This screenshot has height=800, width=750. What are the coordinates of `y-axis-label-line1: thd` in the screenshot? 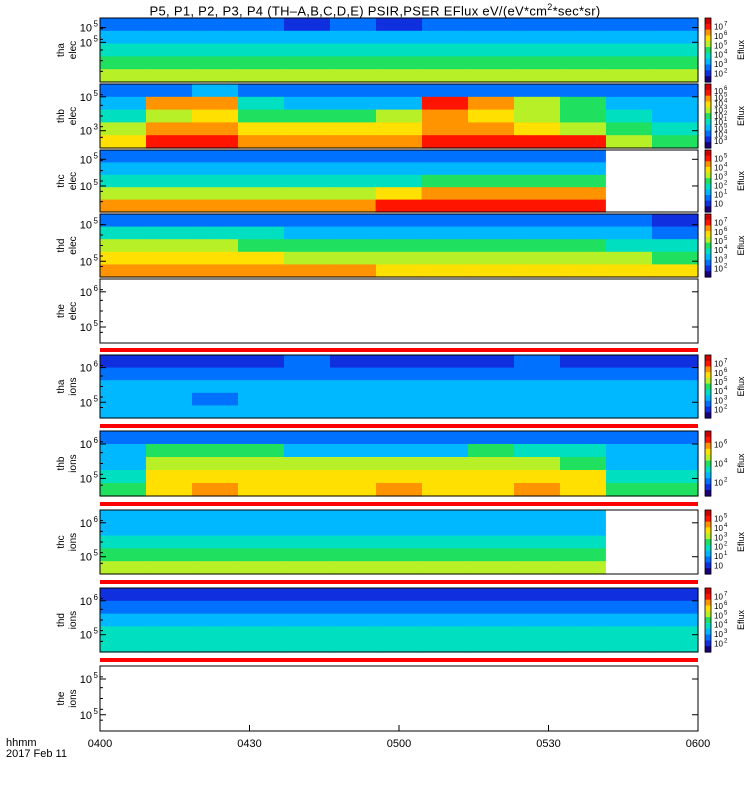 It's located at (61, 246).